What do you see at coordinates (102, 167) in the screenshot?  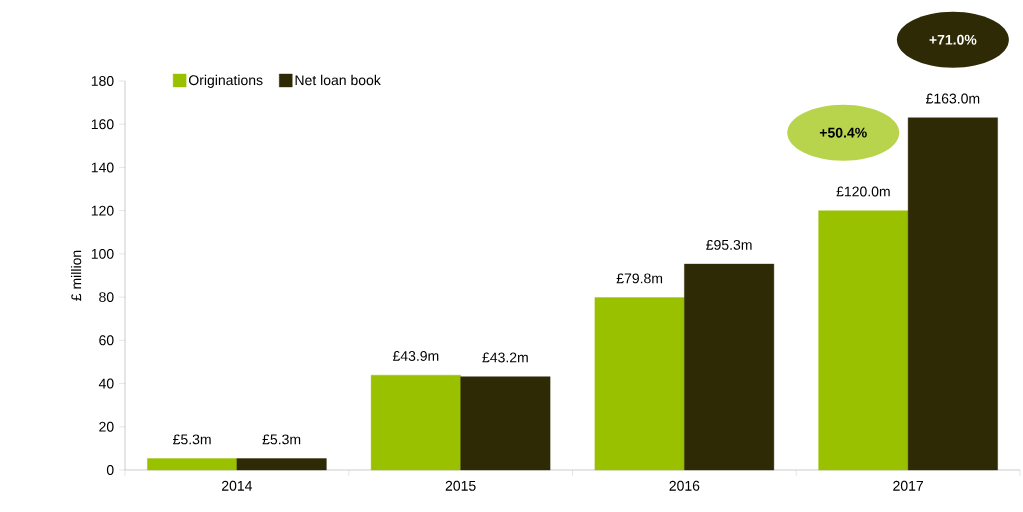 I see `y-tick-label: 140` at bounding box center [102, 167].